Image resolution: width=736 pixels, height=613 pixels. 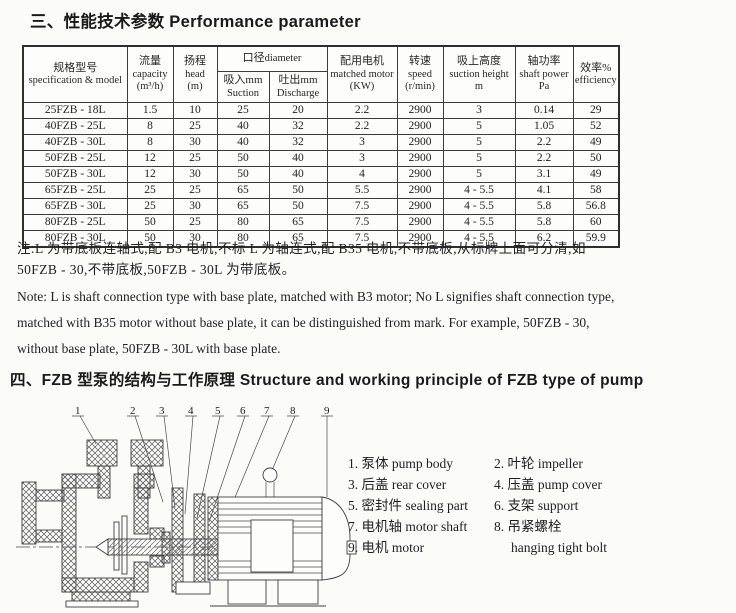 What do you see at coordinates (243, 87) in the screenshot?
I see `col-header-suction: 吸入mm Suction` at bounding box center [243, 87].